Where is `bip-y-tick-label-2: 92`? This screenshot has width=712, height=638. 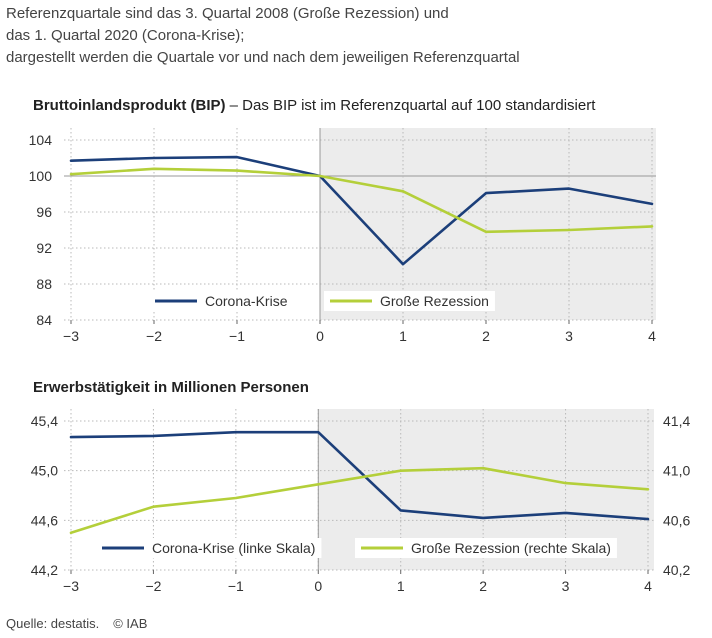 bip-y-tick-label-2: 92 is located at coordinates (44, 248).